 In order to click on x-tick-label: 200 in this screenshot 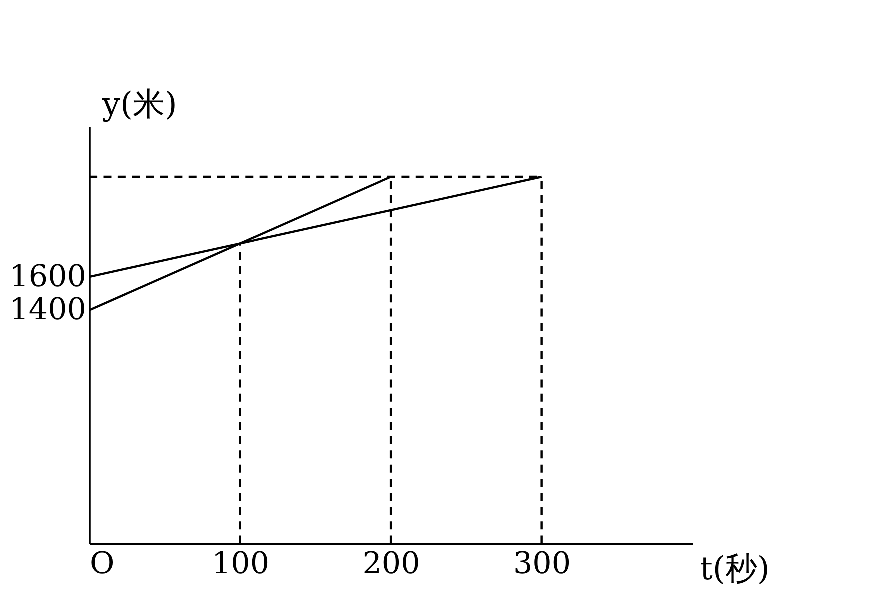, I will do `click(391, 564)`.